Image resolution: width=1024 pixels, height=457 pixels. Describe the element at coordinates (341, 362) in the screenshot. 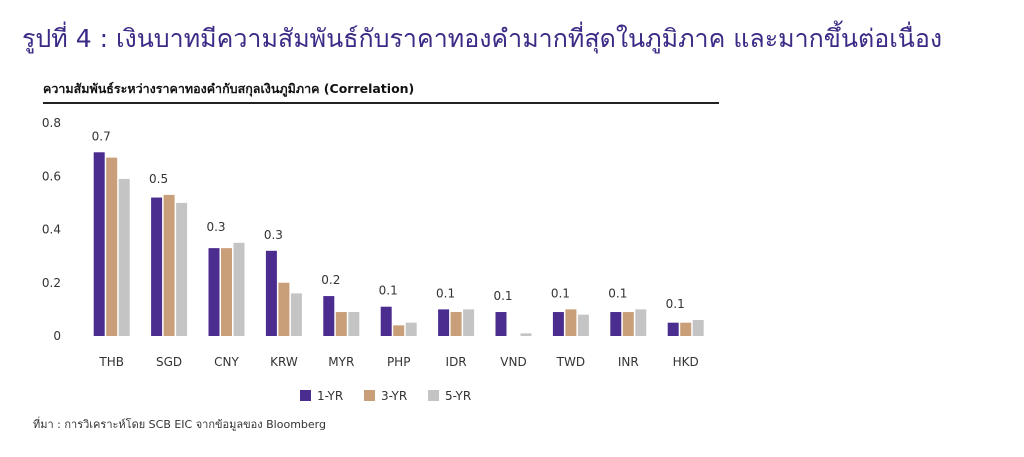

I see `x-tick-label-myr: MYR` at that location.